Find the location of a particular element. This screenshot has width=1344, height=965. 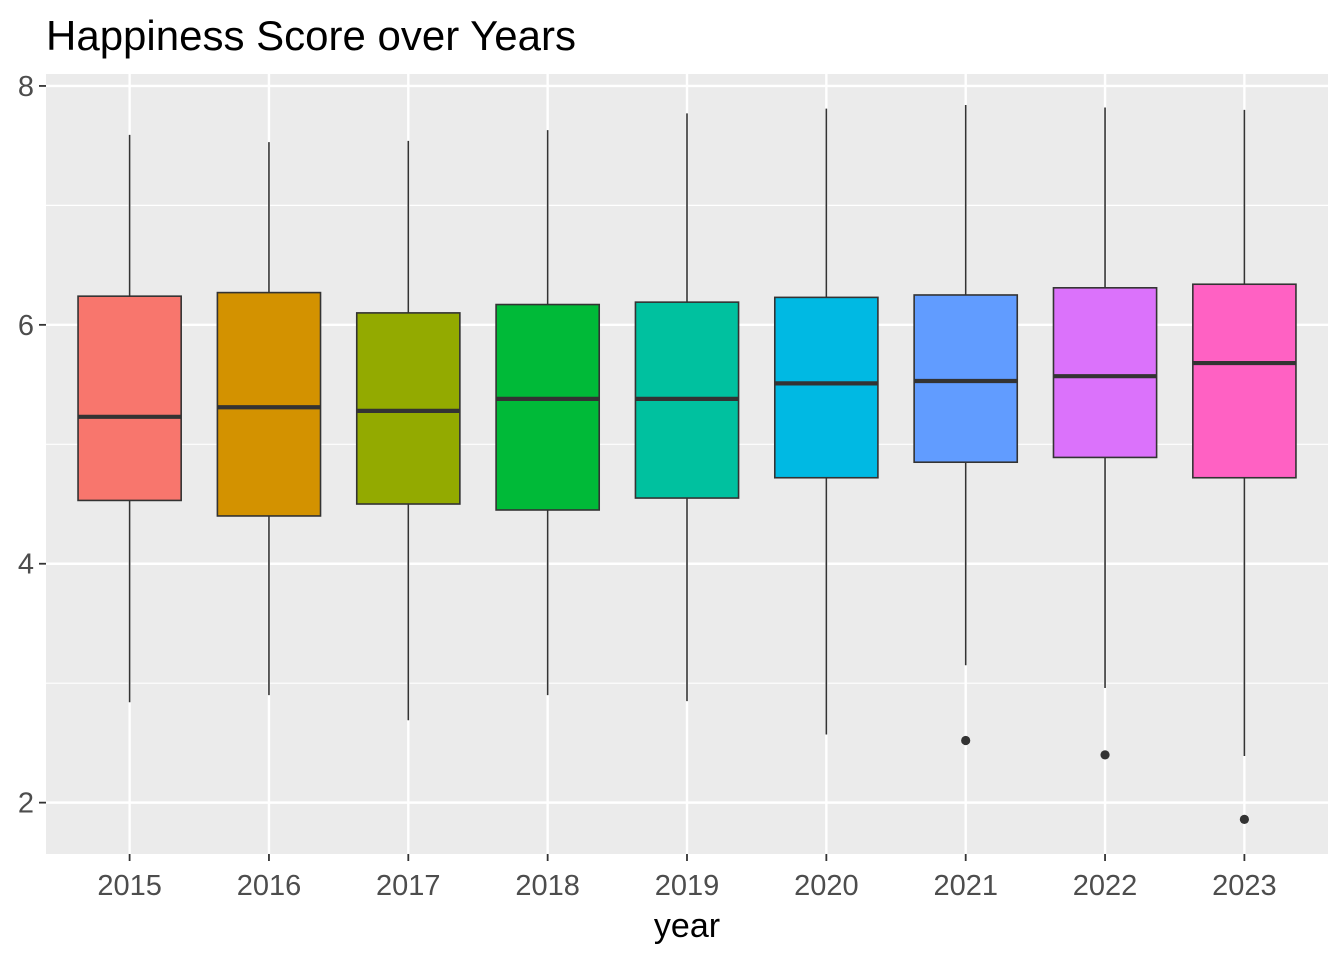

box-2020 is located at coordinates (826, 421).